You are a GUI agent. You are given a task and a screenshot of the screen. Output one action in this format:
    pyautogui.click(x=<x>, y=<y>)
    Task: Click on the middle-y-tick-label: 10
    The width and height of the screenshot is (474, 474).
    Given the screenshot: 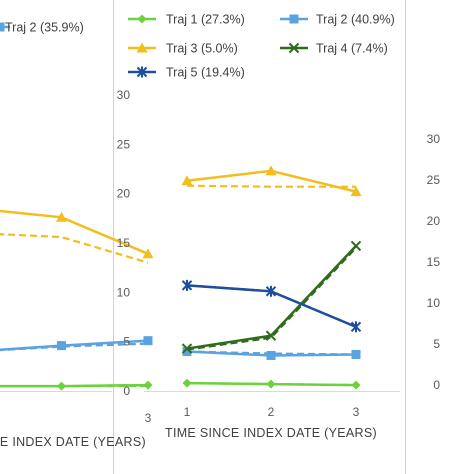 What is the action you would take?
    pyautogui.click(x=124, y=292)
    